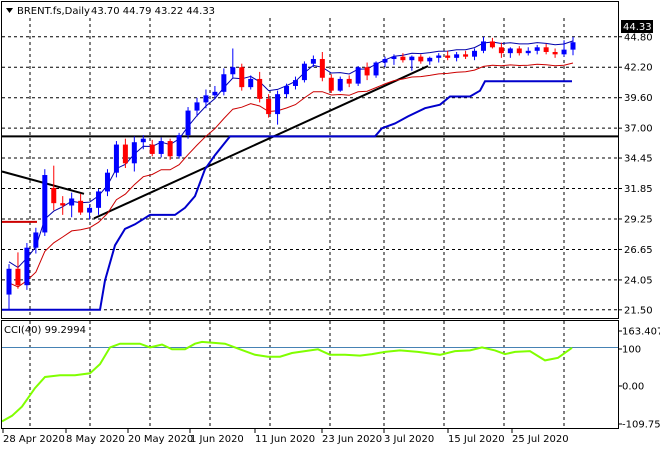 This screenshot has height=450, width=660. I want to click on cci-tick-label: 163.4073, so click(641, 332).